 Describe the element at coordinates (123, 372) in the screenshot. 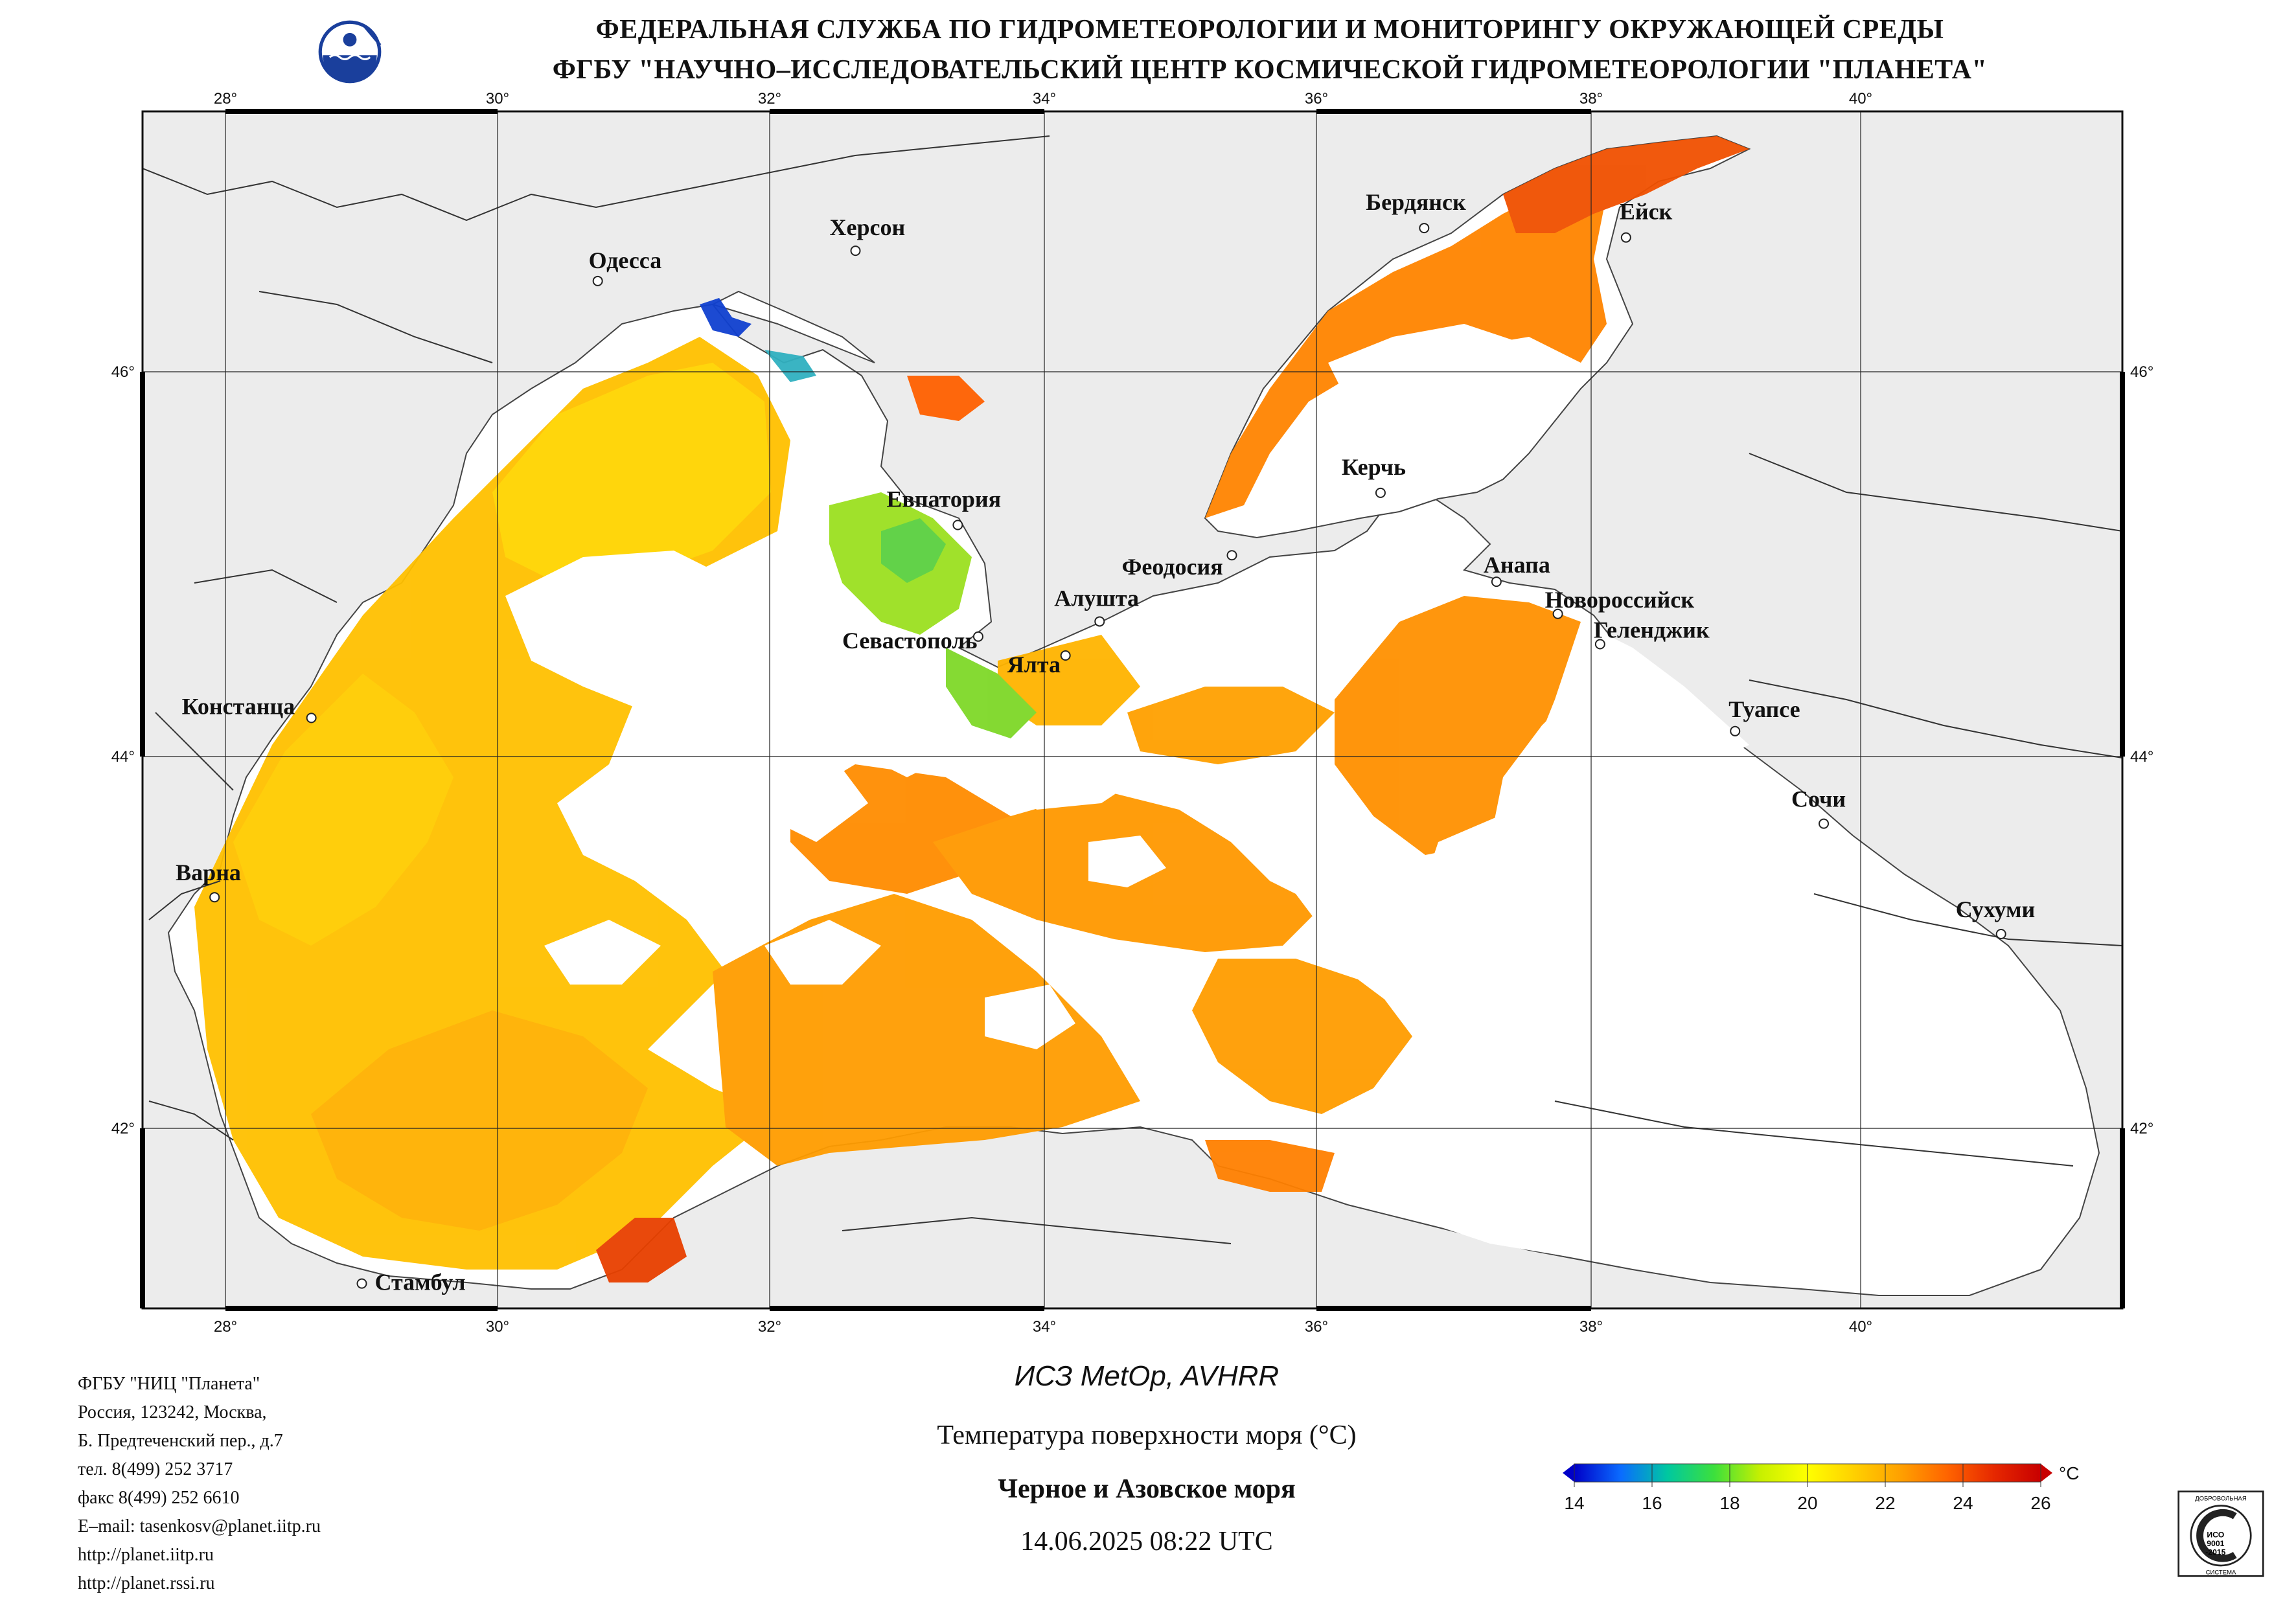

I see `lat-label-left: 46°` at that location.